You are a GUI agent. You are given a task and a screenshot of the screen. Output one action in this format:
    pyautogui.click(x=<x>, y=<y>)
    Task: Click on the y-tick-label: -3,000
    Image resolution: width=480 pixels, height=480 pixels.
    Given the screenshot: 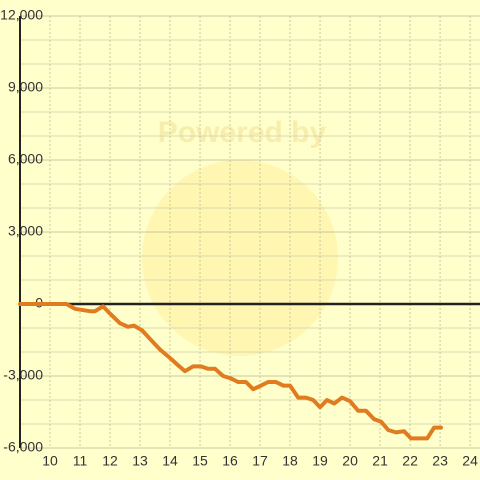 What is the action you would take?
    pyautogui.click(x=23, y=375)
    